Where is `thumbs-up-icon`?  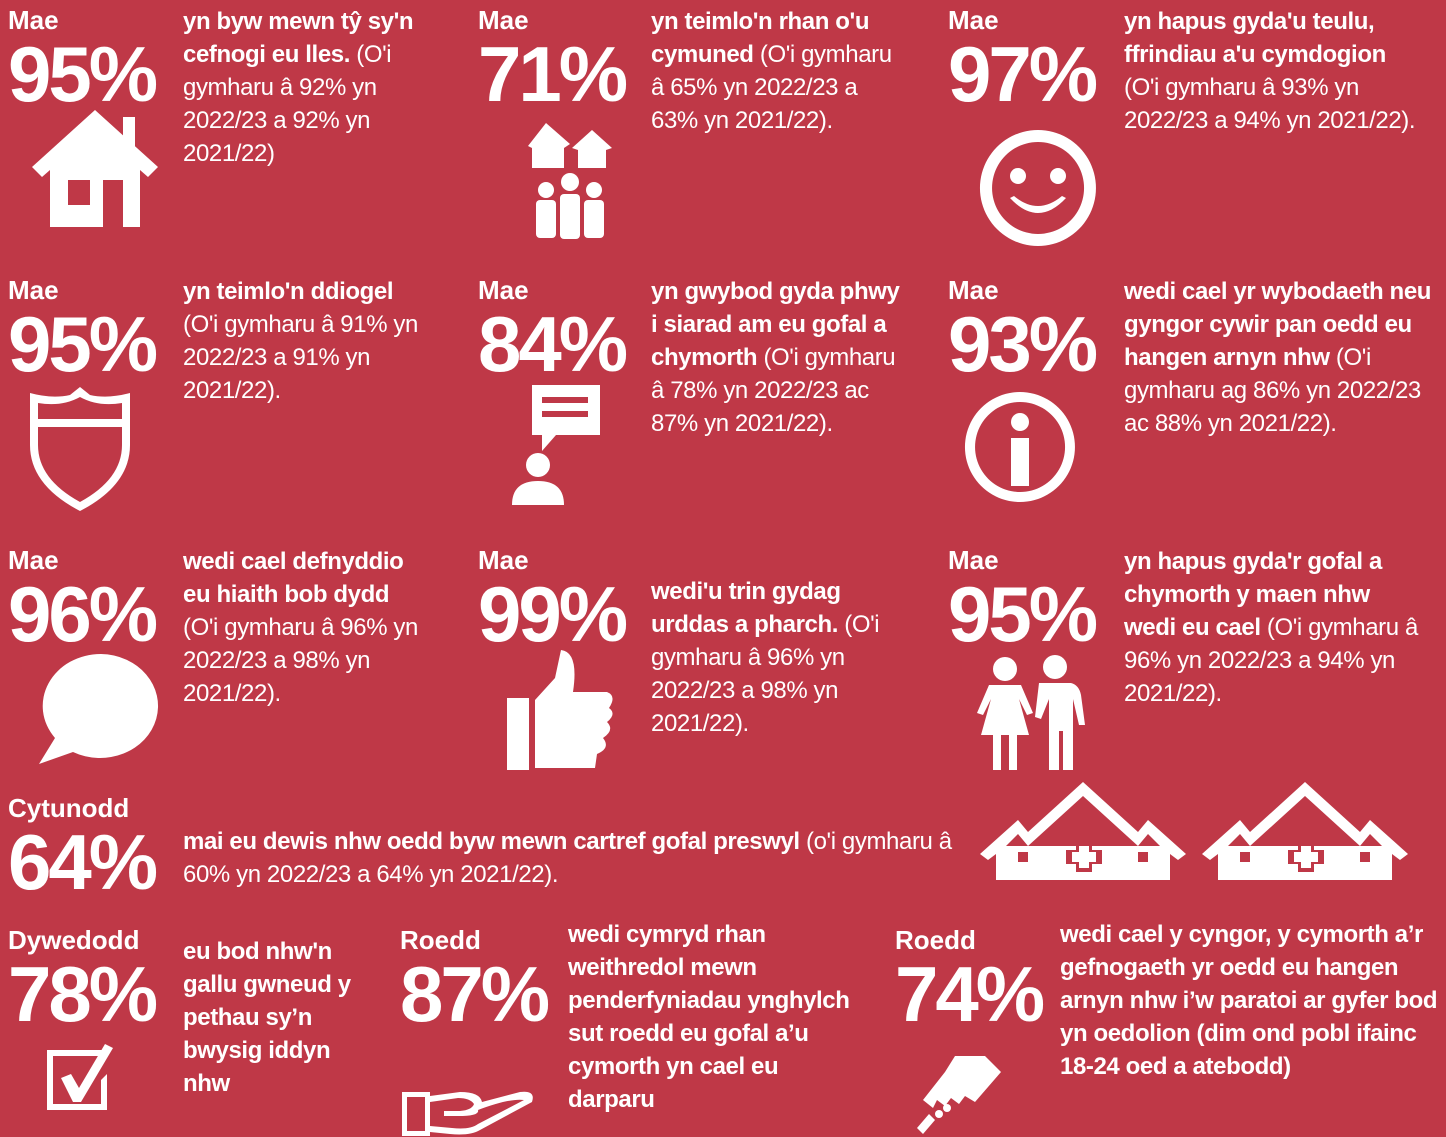 thumbs-up-icon is located at coordinates (560, 710).